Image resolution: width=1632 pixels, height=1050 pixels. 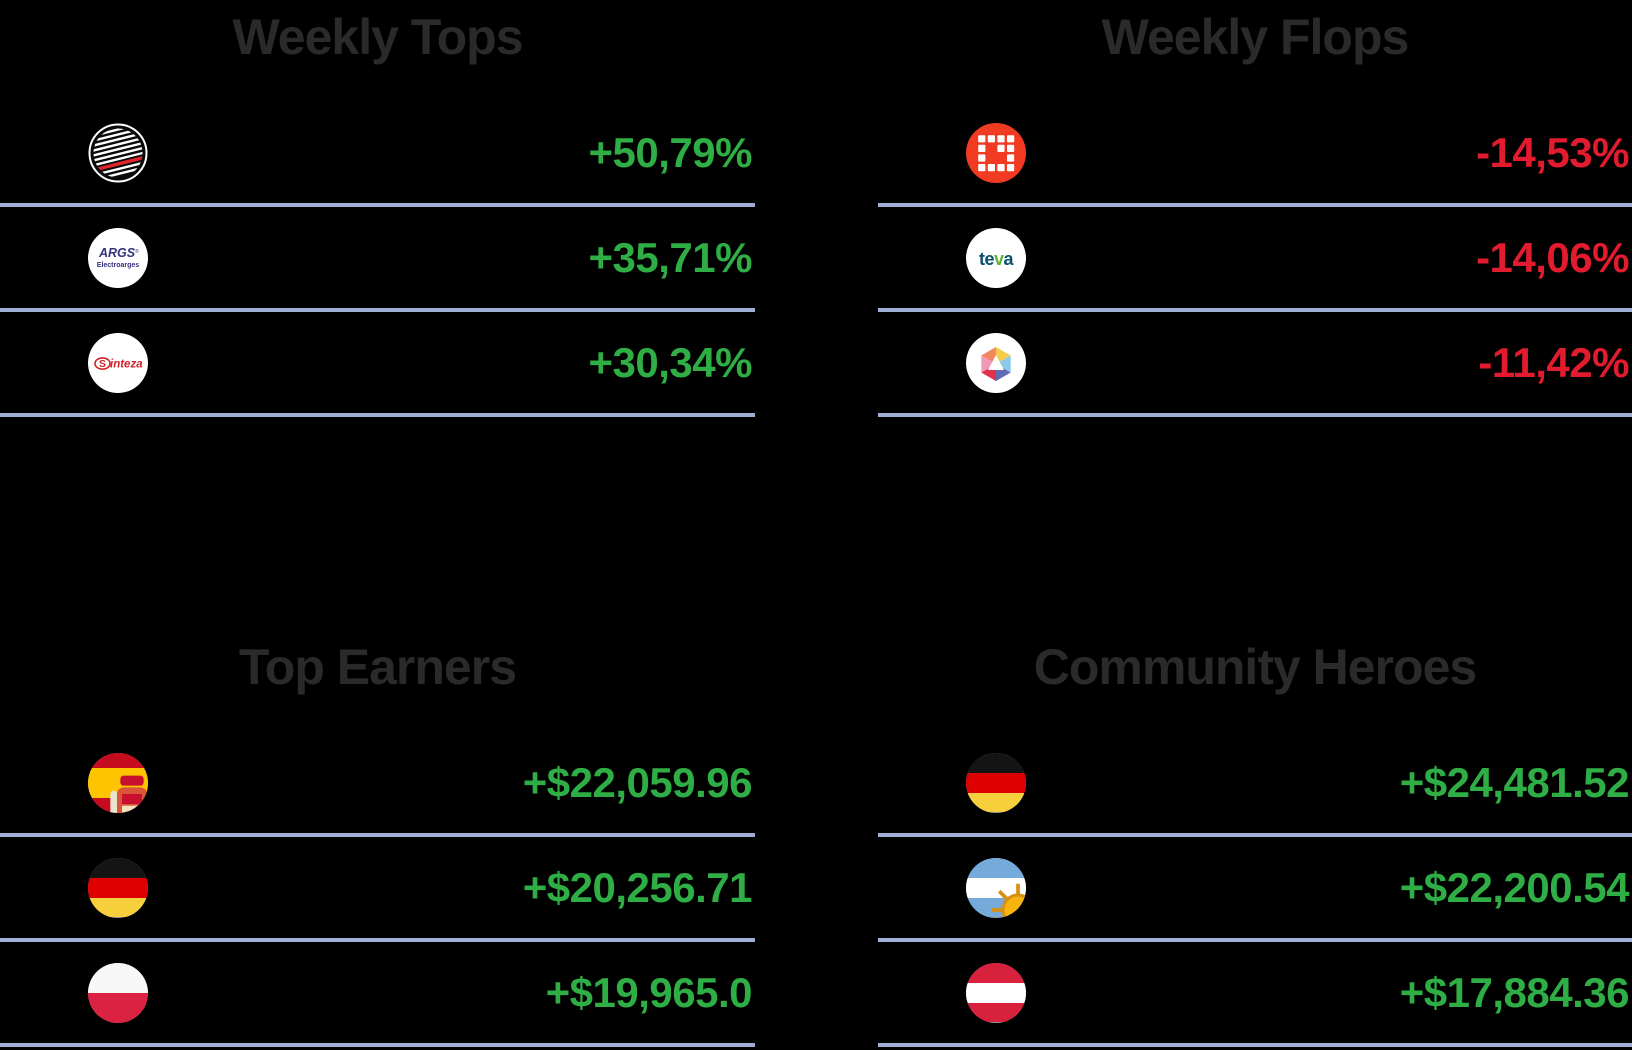 I want to click on section-title: Weekly Tops, so click(x=377, y=37).